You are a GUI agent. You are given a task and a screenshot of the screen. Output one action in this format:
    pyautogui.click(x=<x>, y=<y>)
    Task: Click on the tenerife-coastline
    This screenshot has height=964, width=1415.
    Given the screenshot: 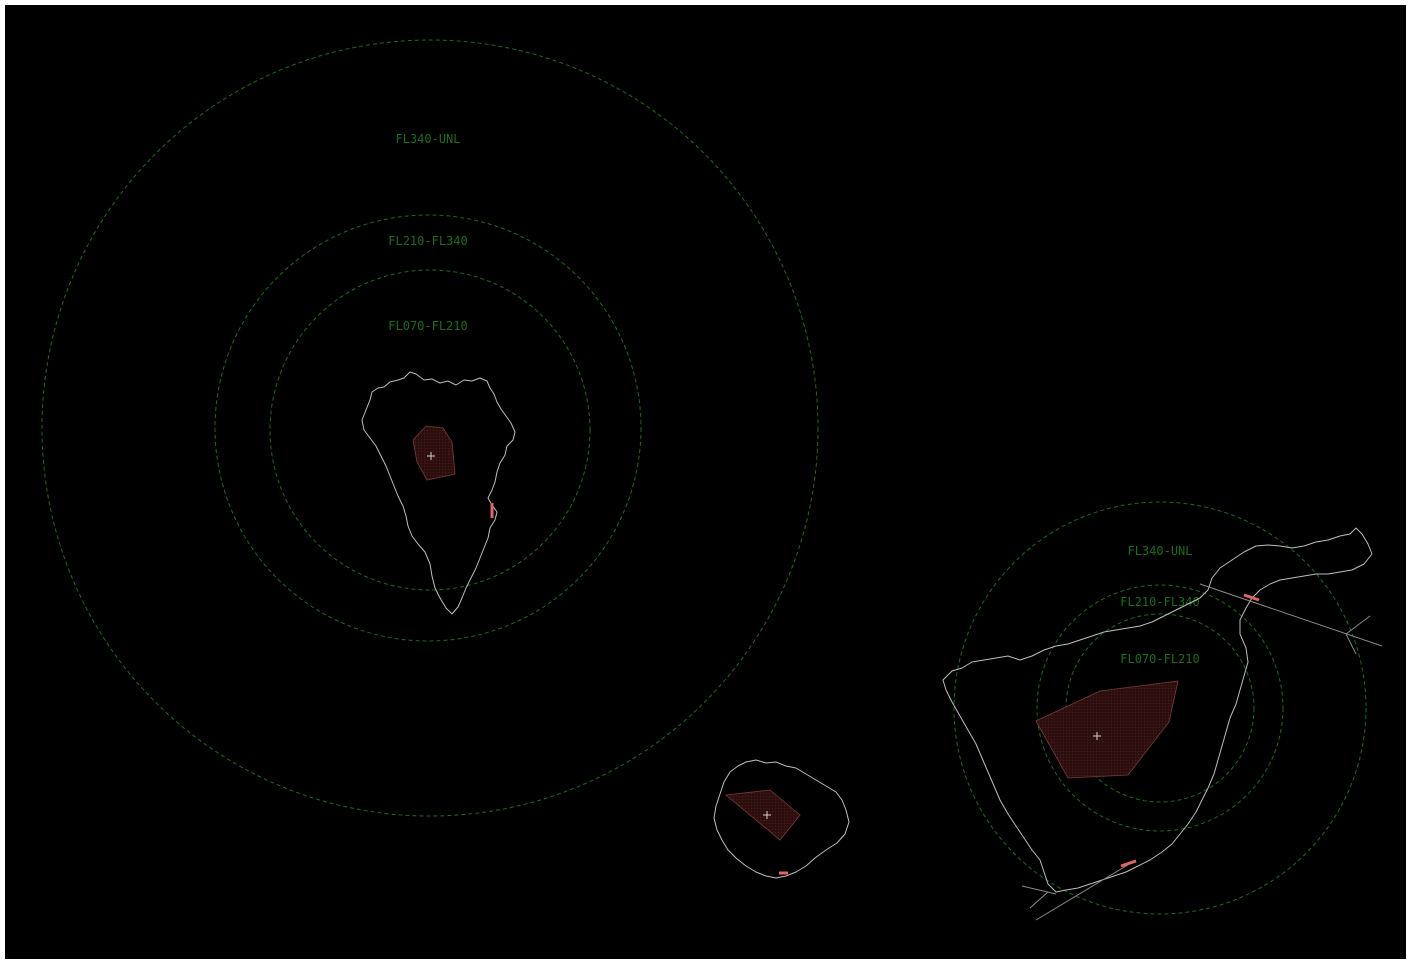 What is the action you would take?
    pyautogui.click(x=1157, y=710)
    